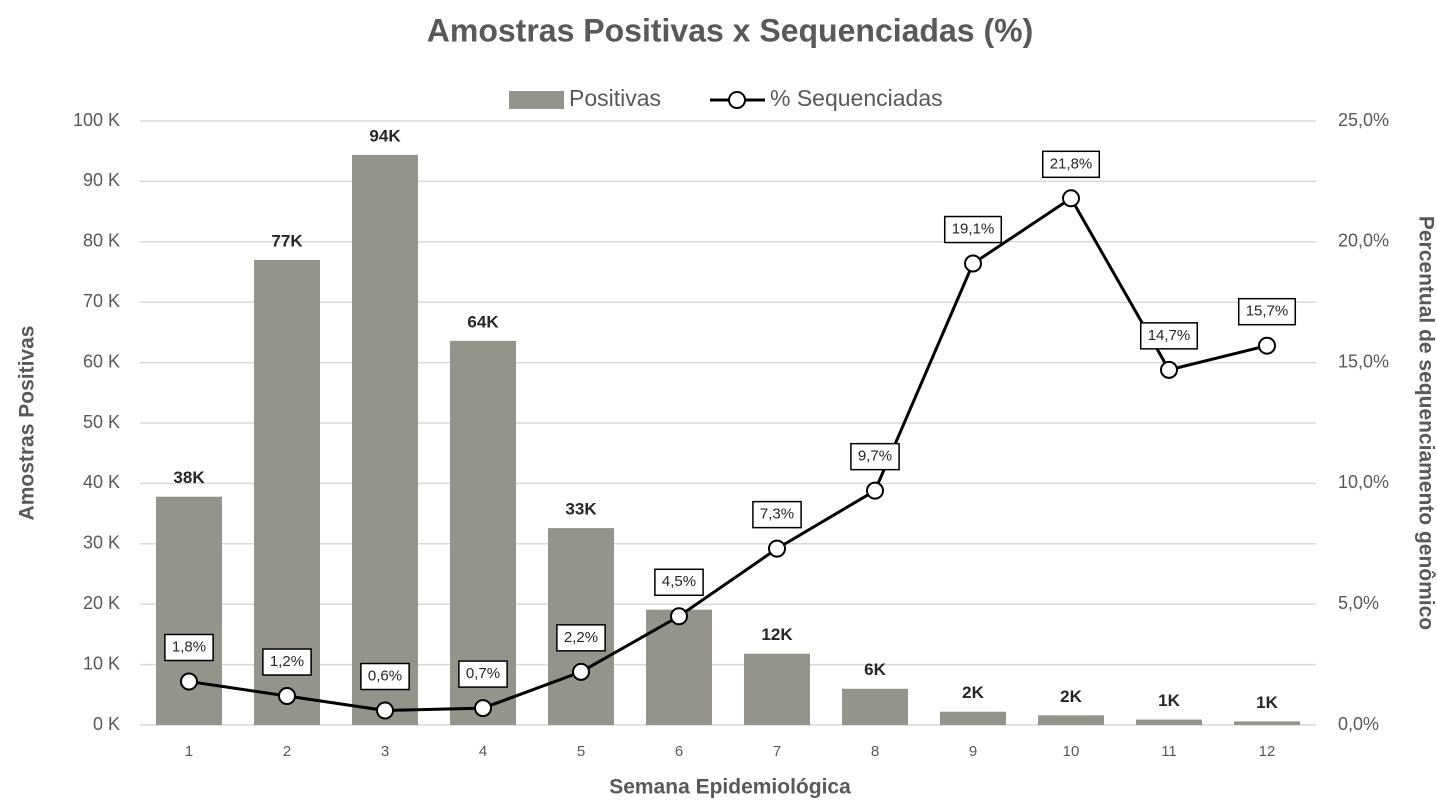 The width and height of the screenshot is (1437, 802). I want to click on y2-tick-label: 15,0%, so click(1363, 361).